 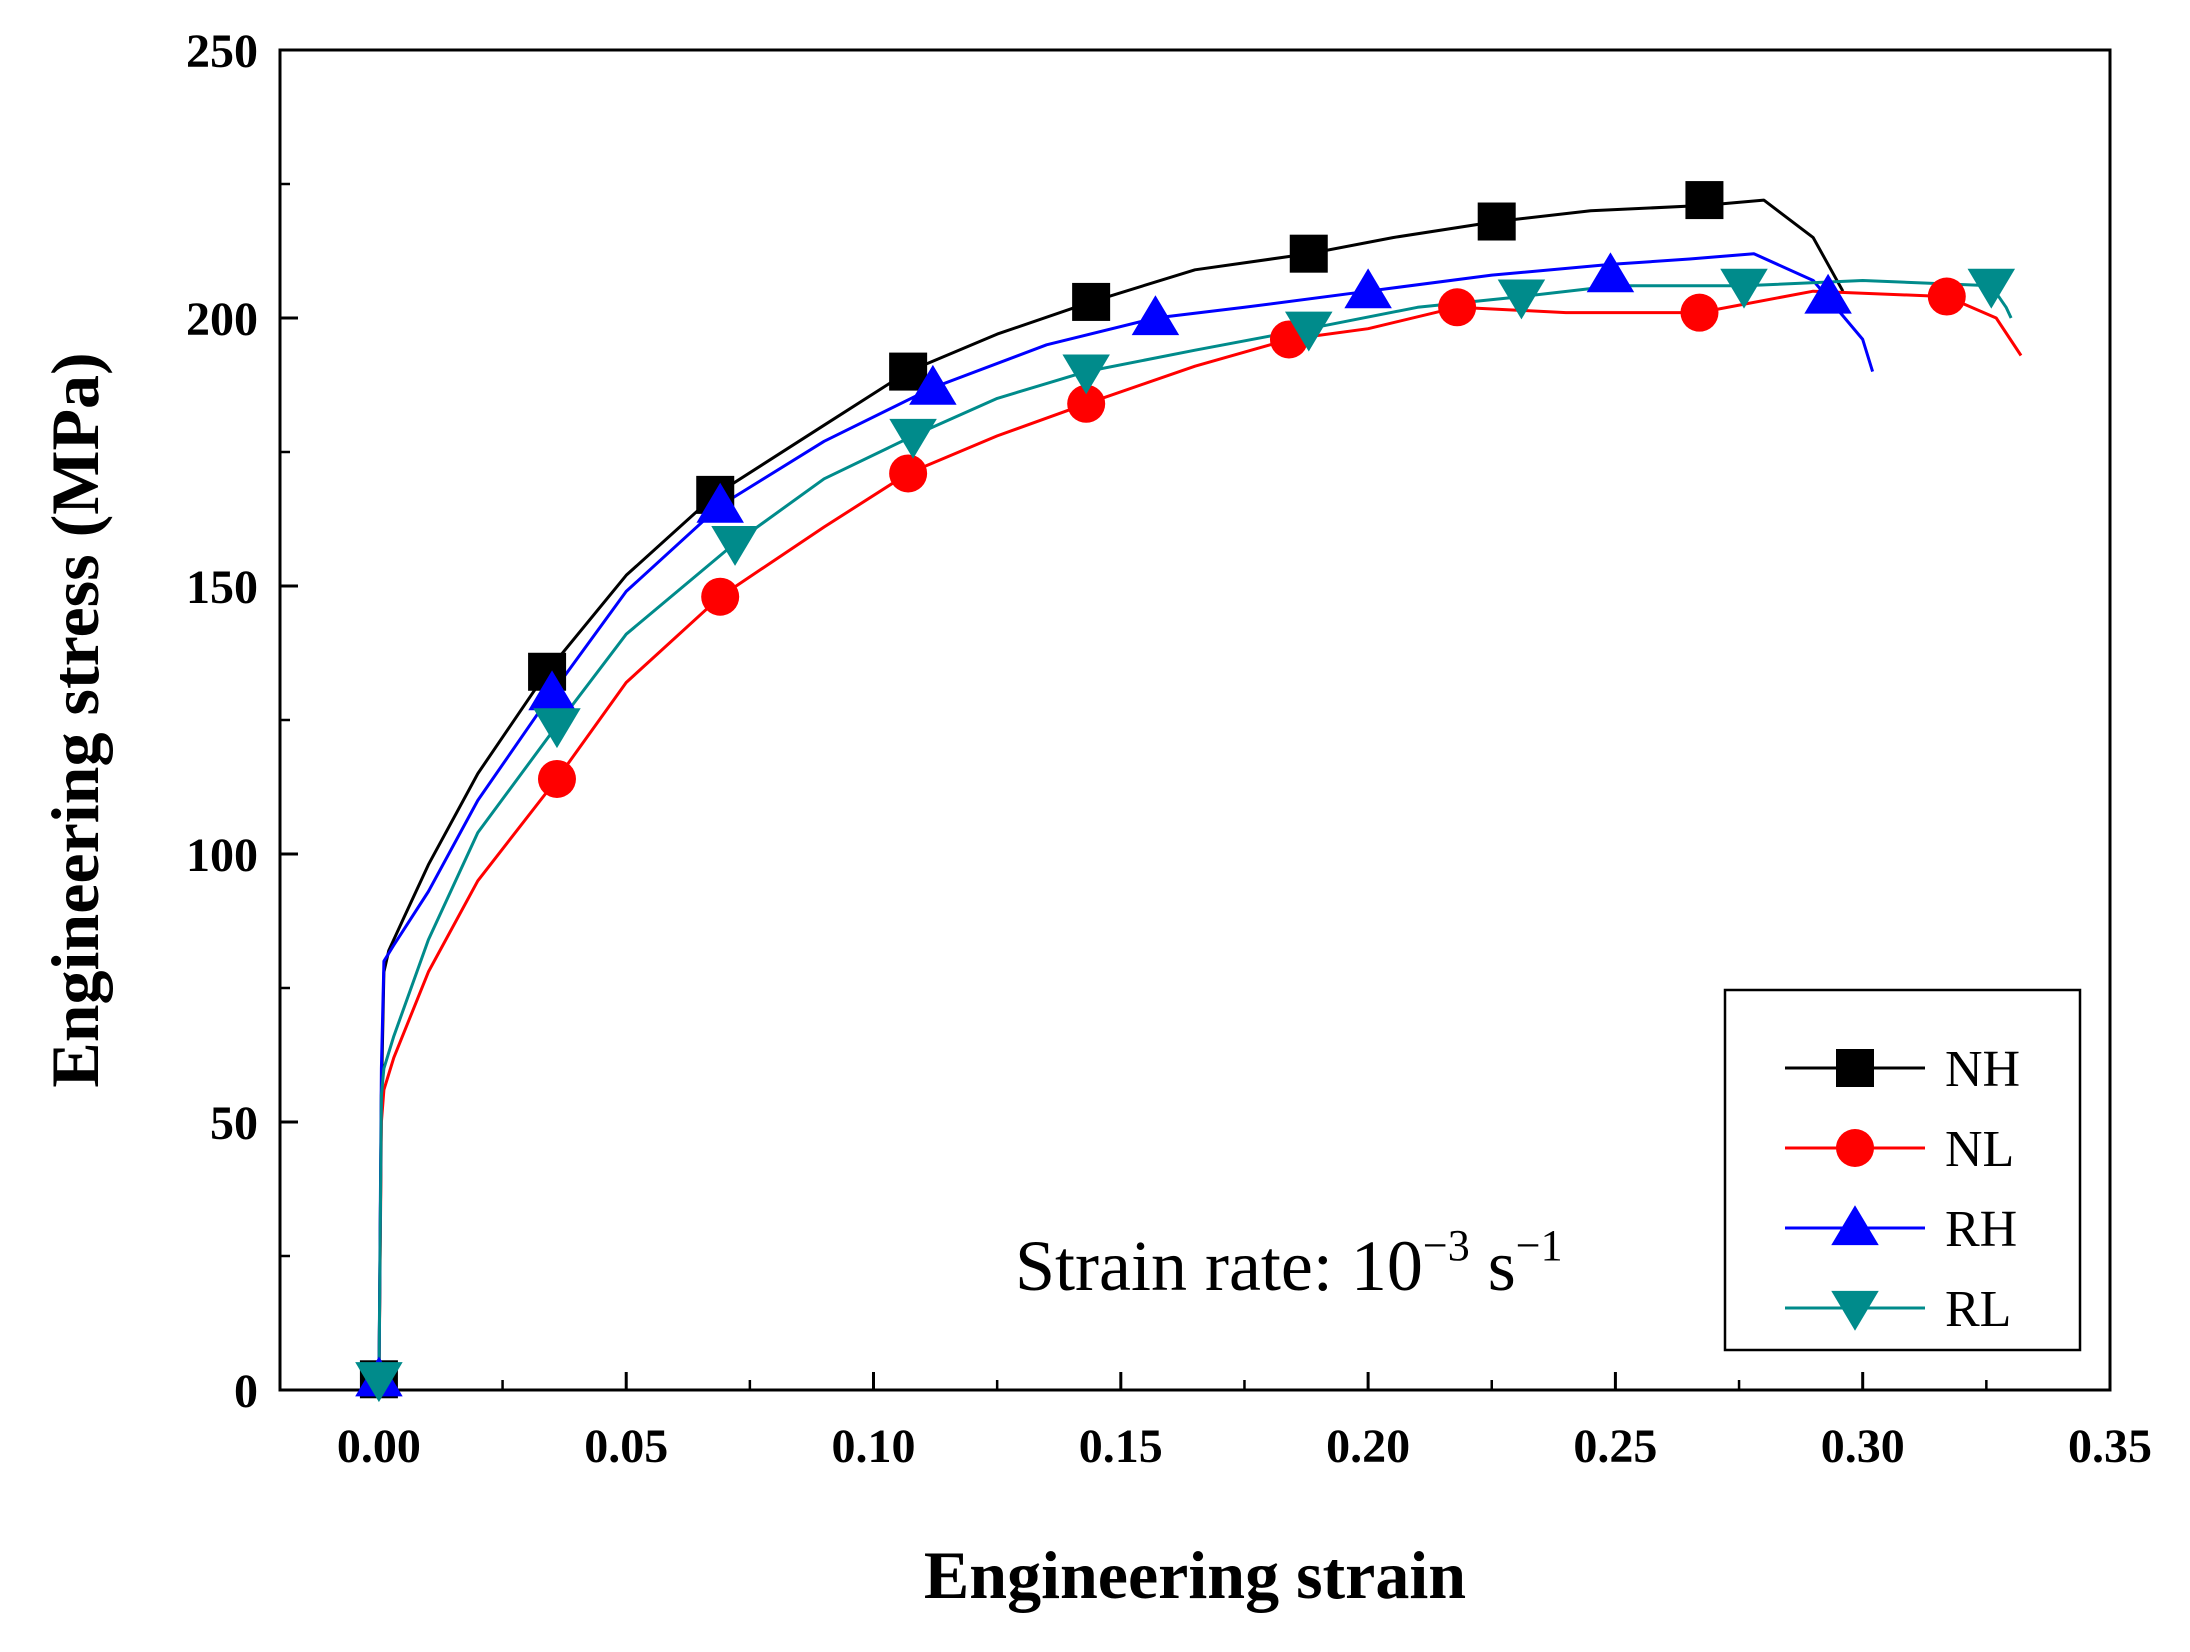 What do you see at coordinates (1979, 1149) in the screenshot?
I see `legend-label-nl: NL` at bounding box center [1979, 1149].